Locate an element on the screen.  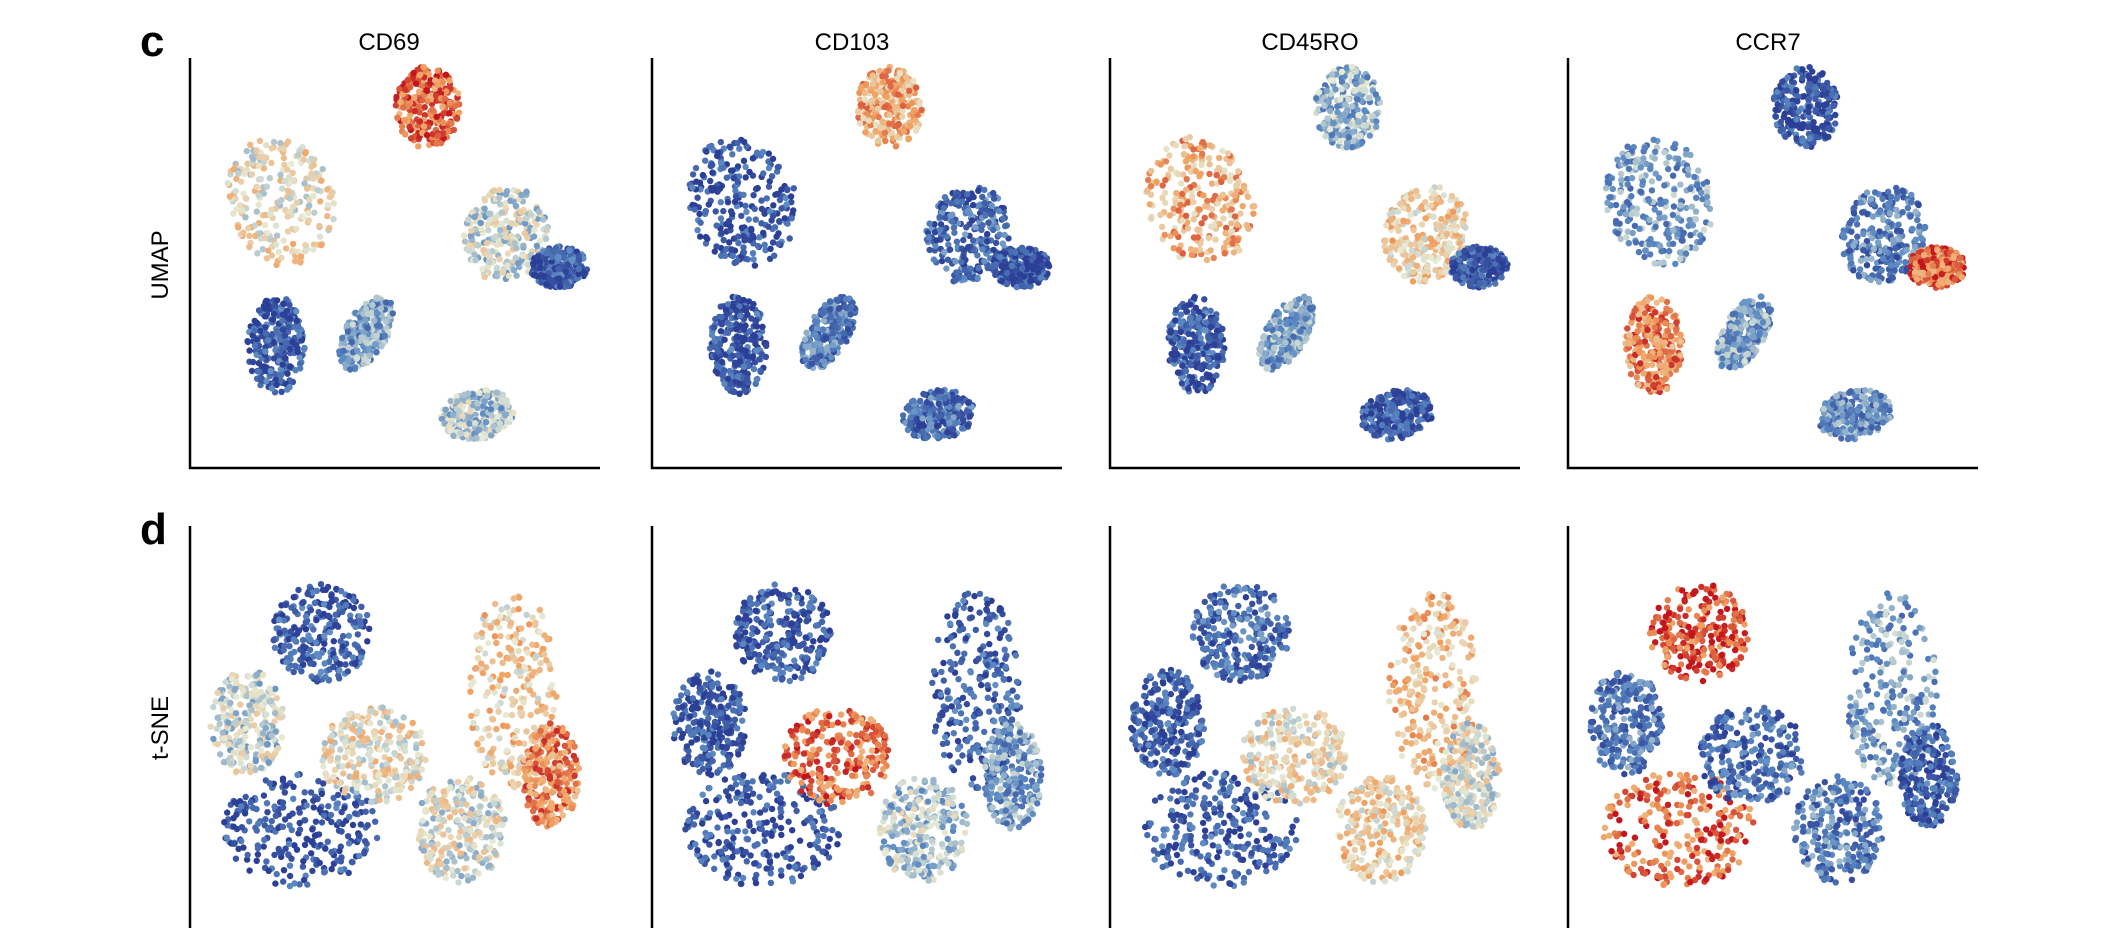
row-label-umap: UMAP is located at coordinates (160, 264).